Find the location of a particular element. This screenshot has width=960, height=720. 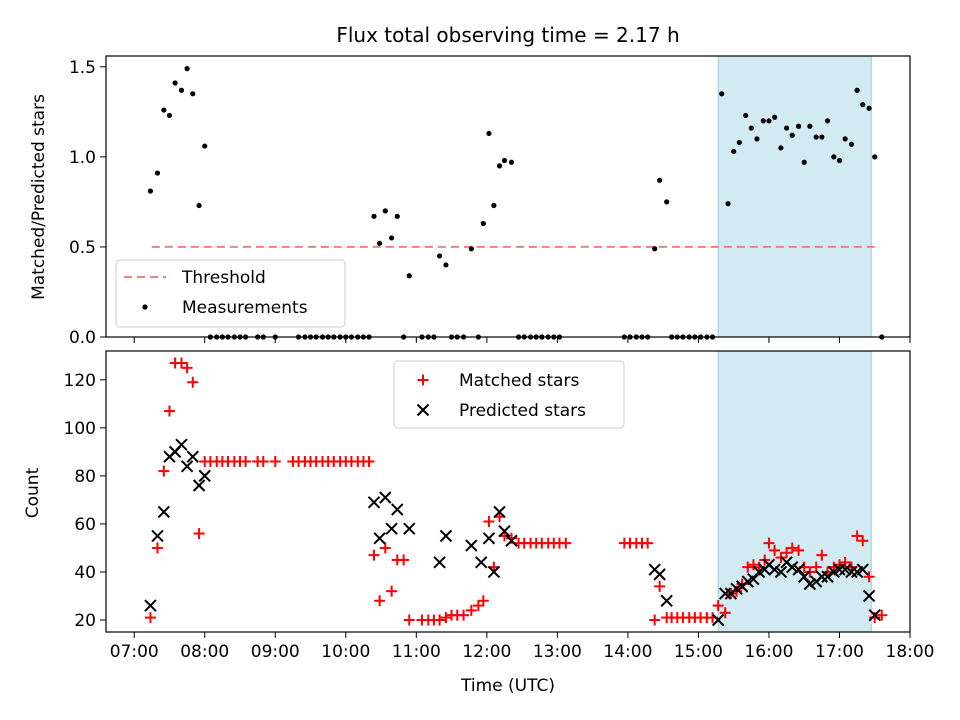

x-axis-label: Time (UTC) is located at coordinates (507, 686).